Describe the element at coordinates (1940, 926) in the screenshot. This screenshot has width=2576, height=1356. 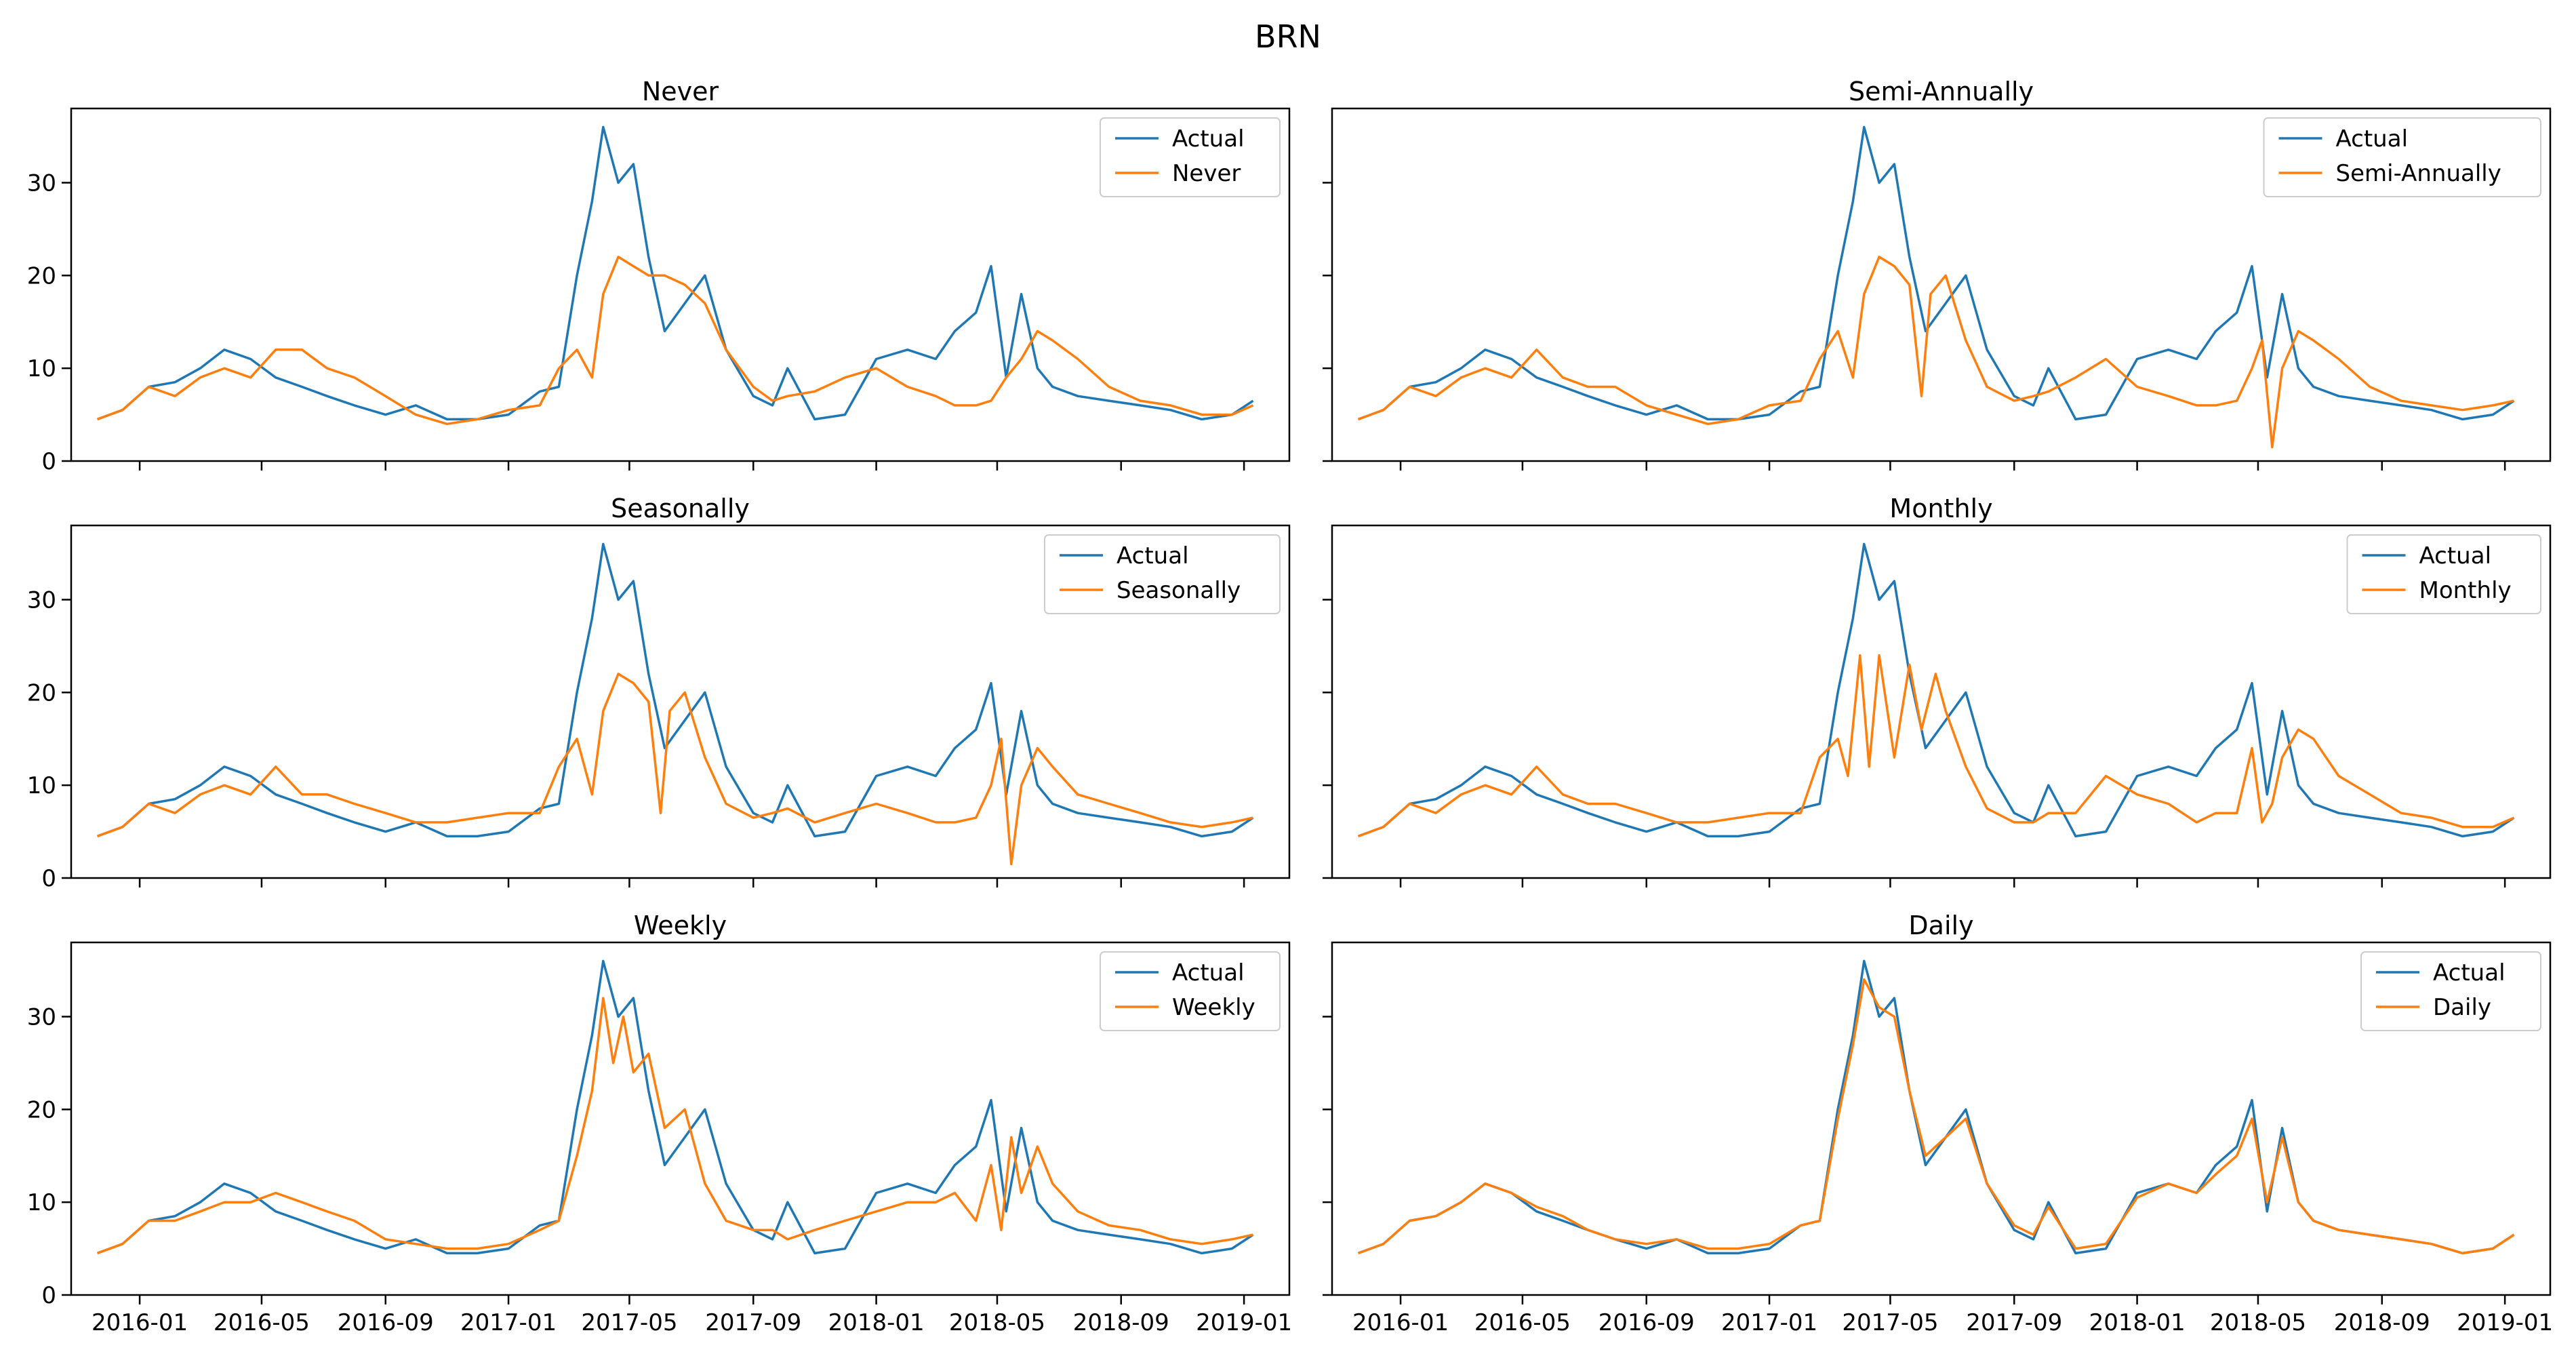
I see `subplot-title: Daily` at that location.